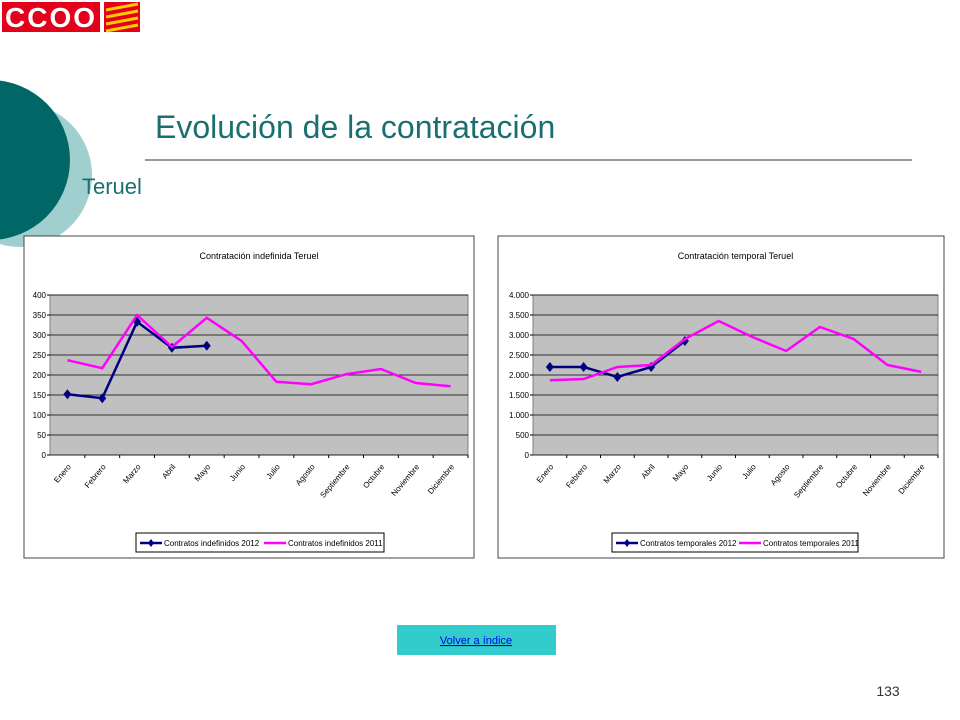 The width and height of the screenshot is (960, 720). What do you see at coordinates (40, 295) in the screenshot?
I see `y-tick-label: 400` at bounding box center [40, 295].